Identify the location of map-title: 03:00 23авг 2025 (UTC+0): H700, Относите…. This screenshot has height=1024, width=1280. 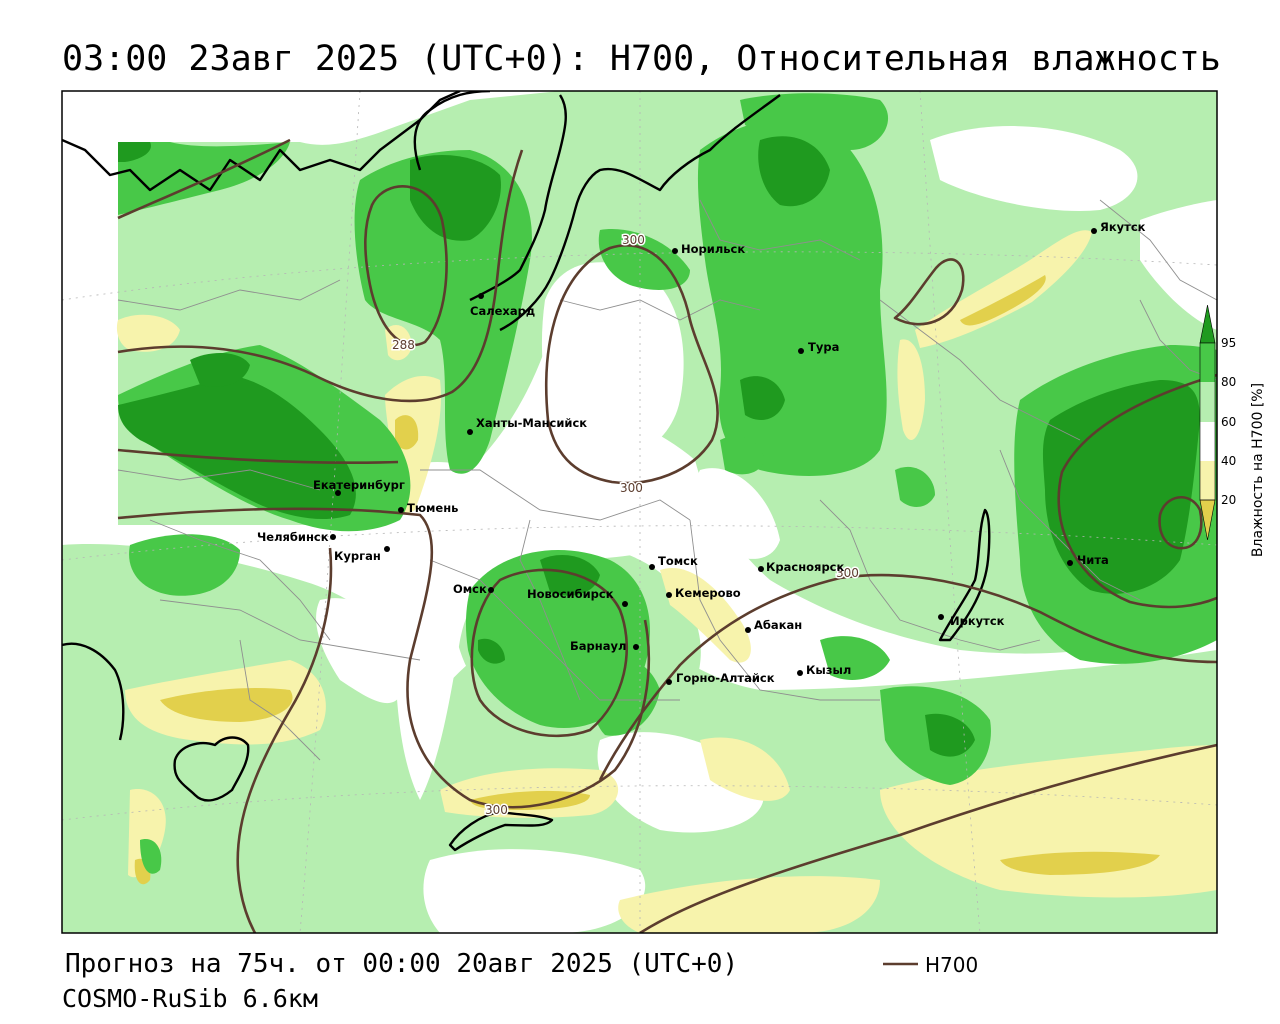
(641, 59).